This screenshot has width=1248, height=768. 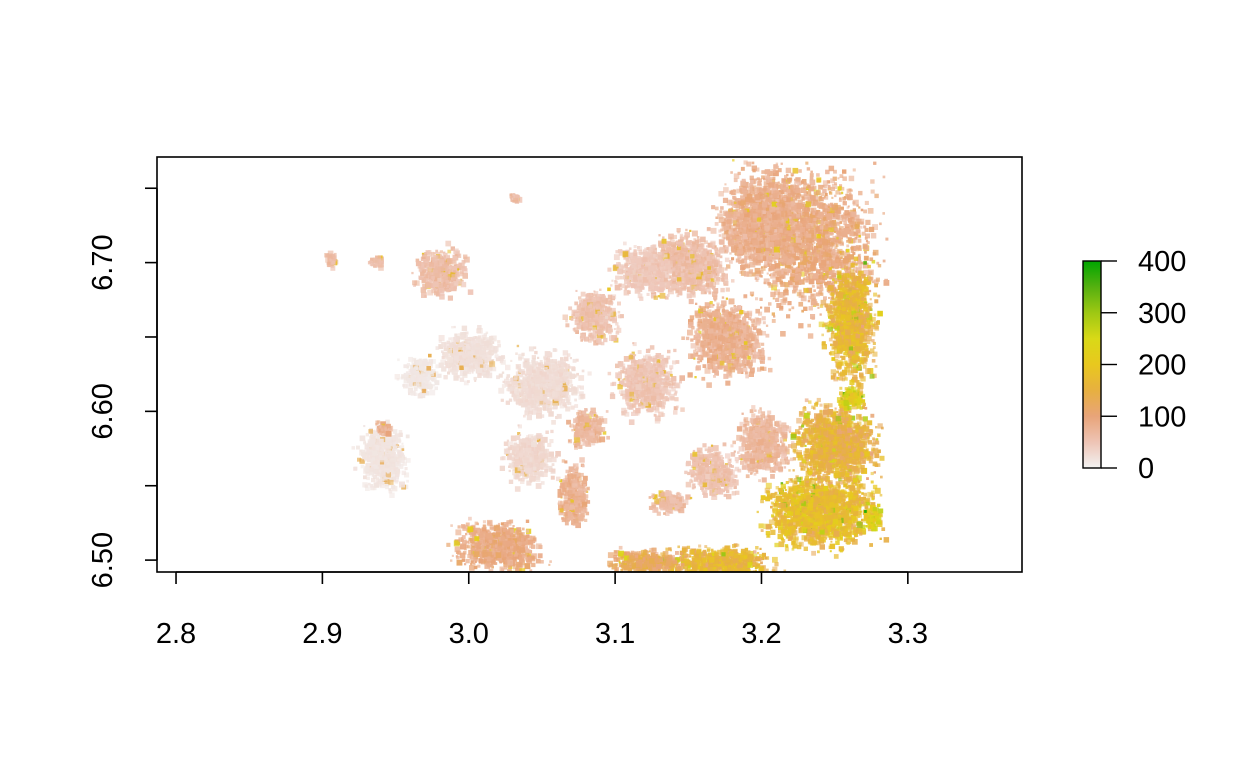 I want to click on legend-colorbar, so click(x=1092, y=364).